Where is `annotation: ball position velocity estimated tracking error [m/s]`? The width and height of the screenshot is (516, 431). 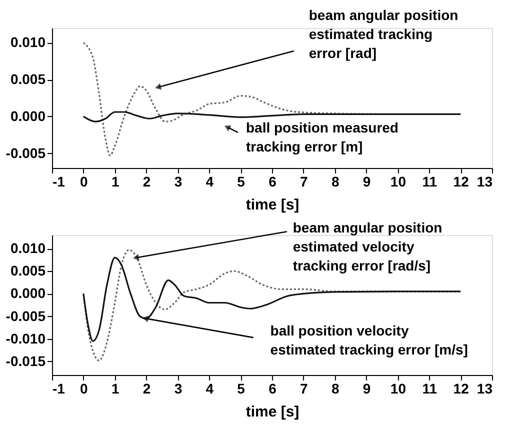
annotation: ball position velocity estimated tracking error [m/s] is located at coordinates (369, 340).